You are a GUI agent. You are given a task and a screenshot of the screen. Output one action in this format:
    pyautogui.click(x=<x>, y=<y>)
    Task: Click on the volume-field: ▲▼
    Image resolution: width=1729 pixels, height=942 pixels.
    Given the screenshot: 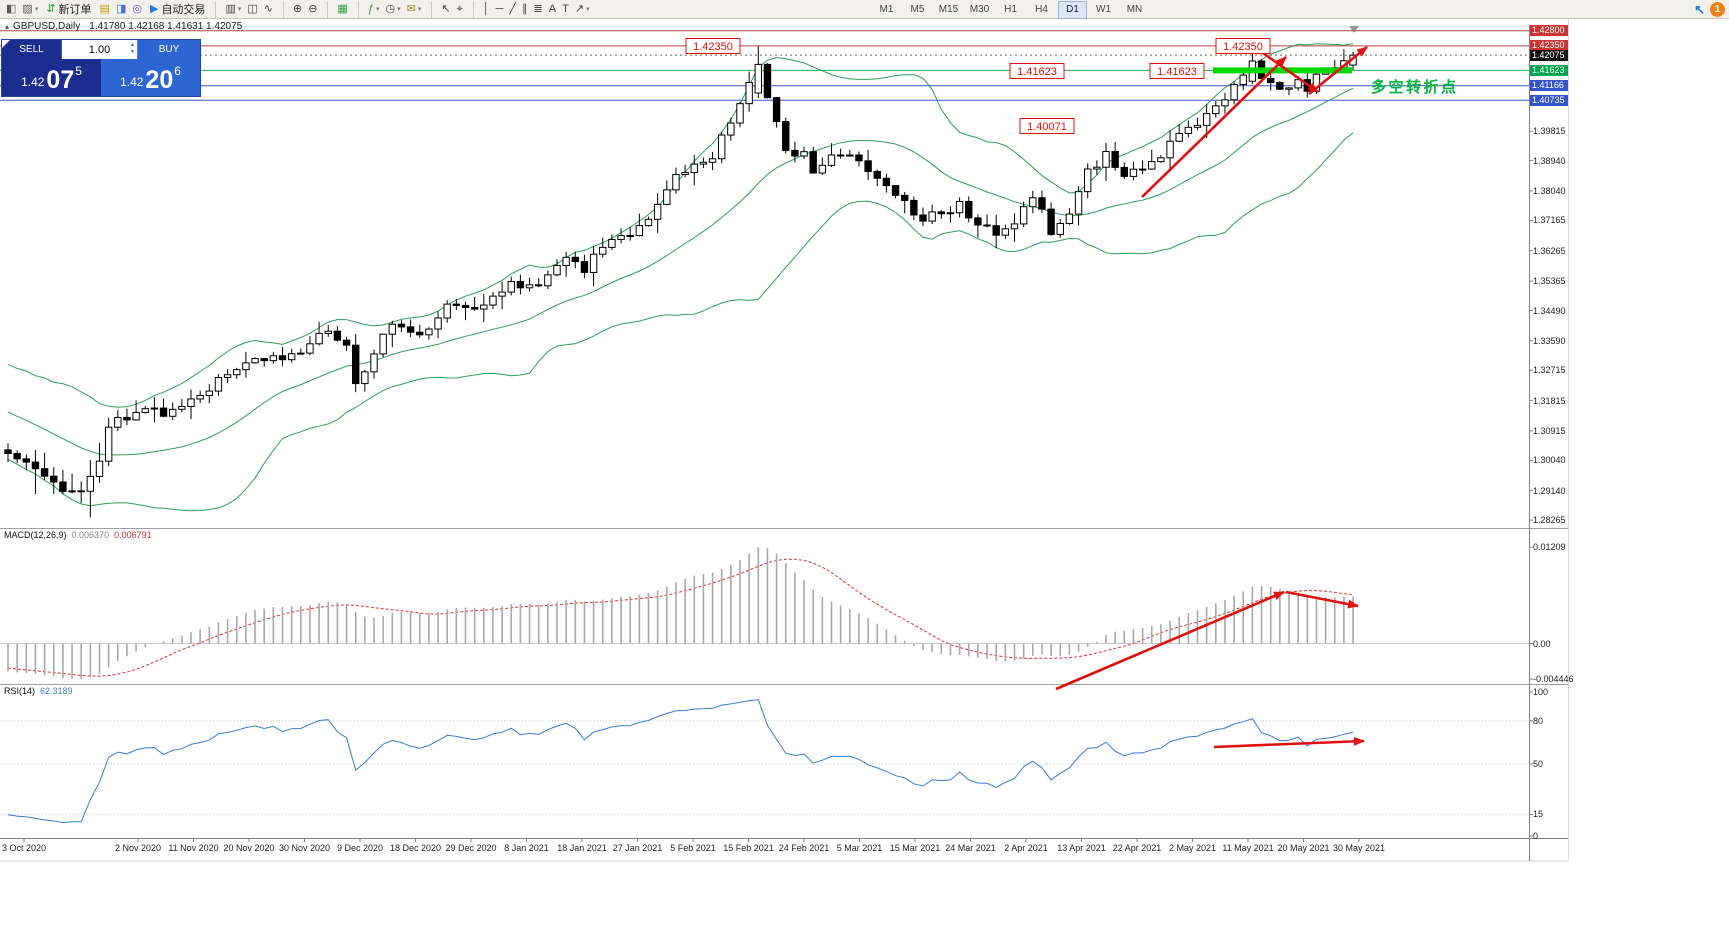 What is the action you would take?
    pyautogui.click(x=99, y=49)
    